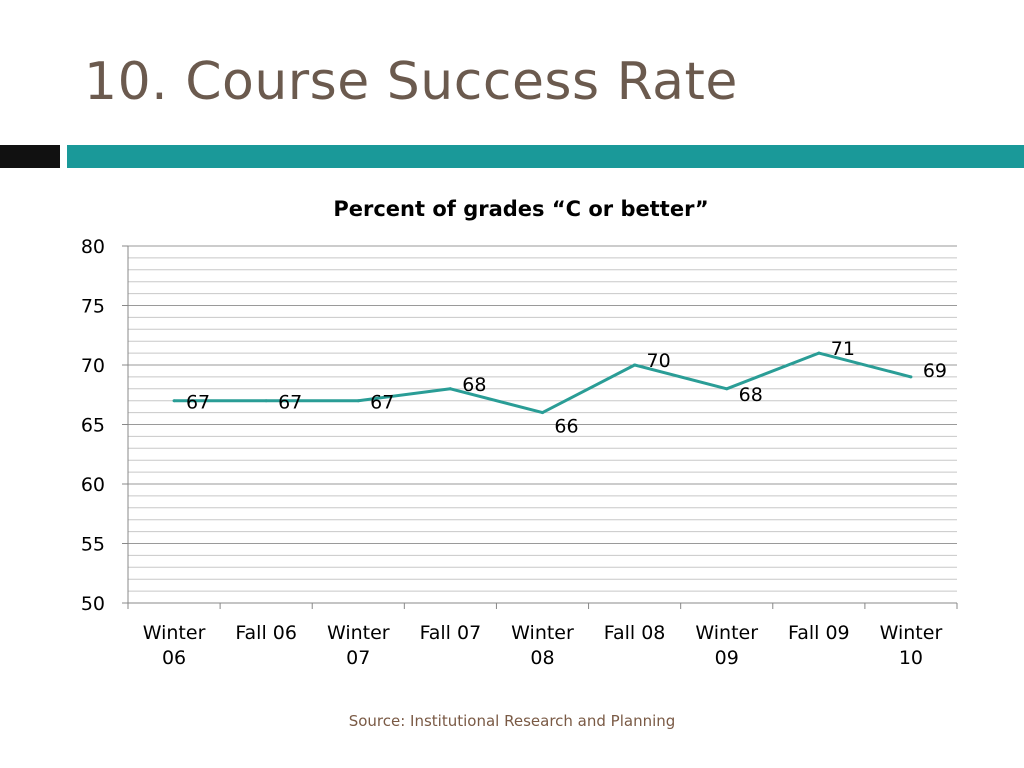  What do you see at coordinates (659, 361) in the screenshot?
I see `data-label: 70` at bounding box center [659, 361].